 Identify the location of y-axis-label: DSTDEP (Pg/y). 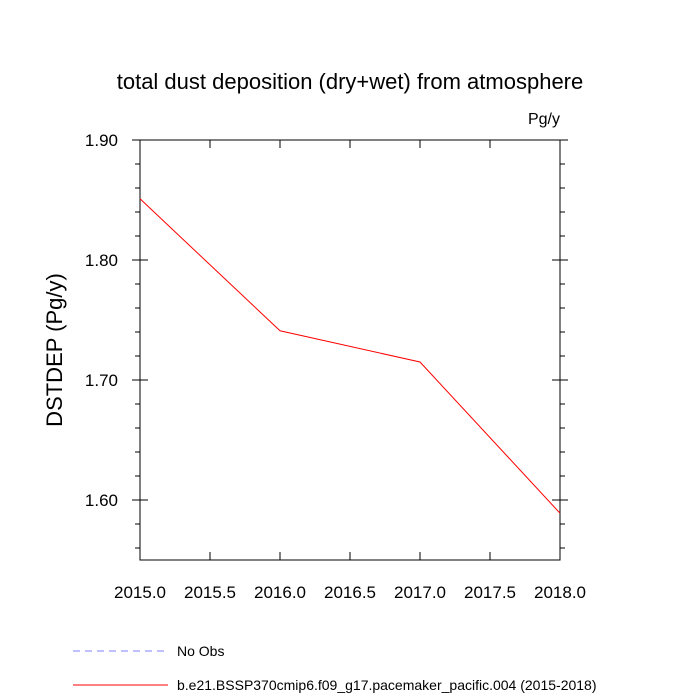
(54, 350).